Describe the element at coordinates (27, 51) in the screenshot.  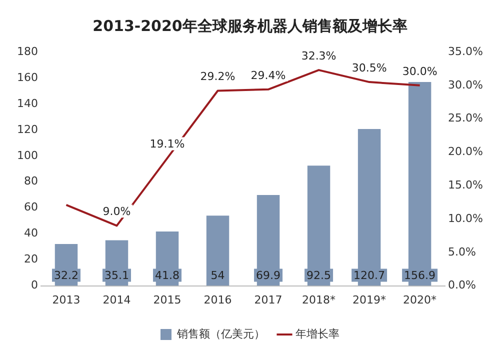
I see `y-tick-label: 180` at that location.